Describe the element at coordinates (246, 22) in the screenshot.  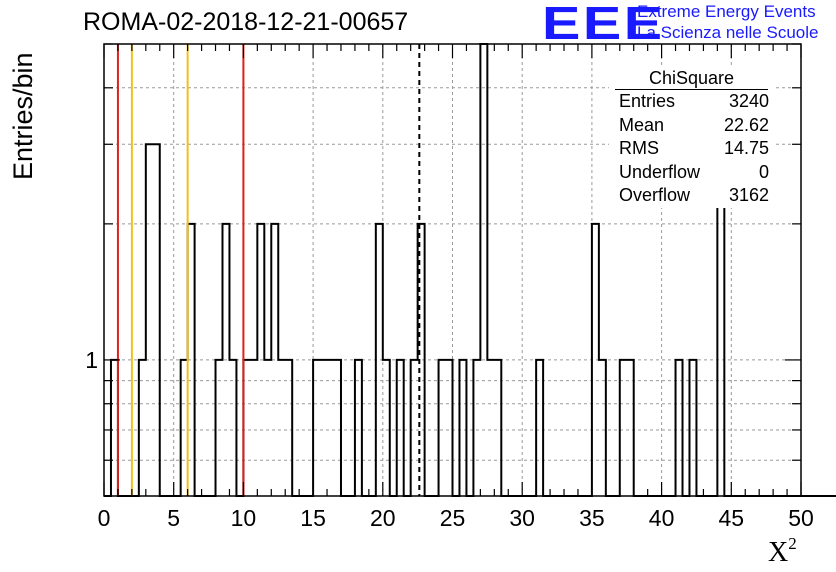
I see `chart-title: ROMA-02-2018-12-21-00657` at that location.